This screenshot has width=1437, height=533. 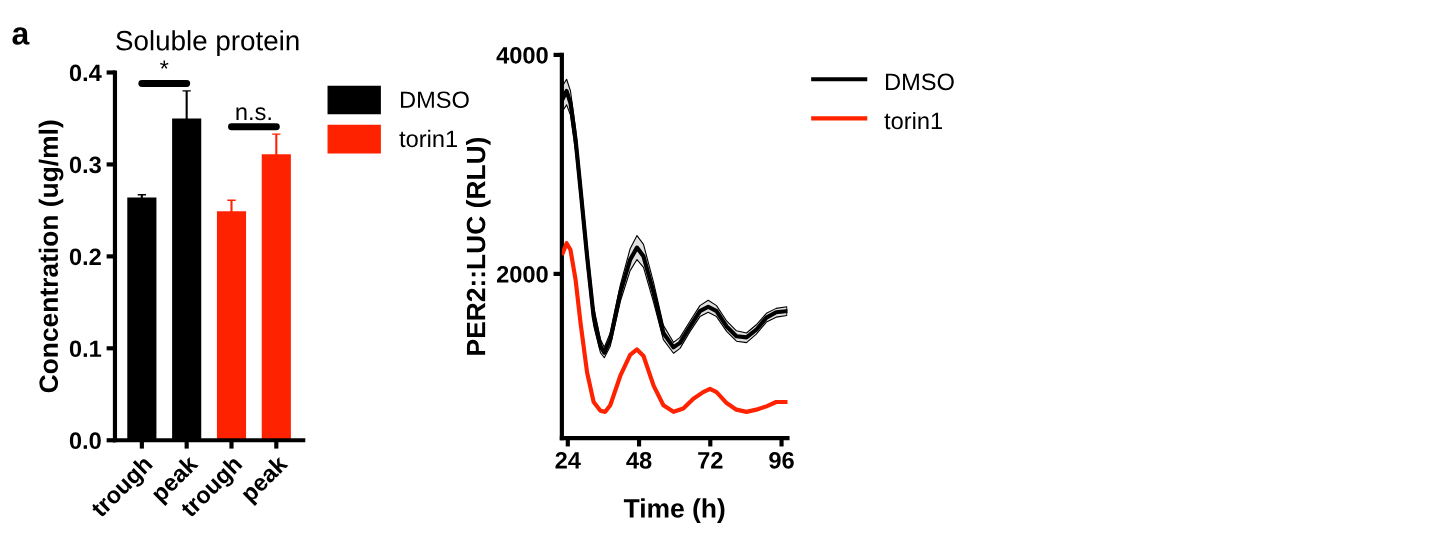 What do you see at coordinates (781, 460) in the screenshot?
I see `x-tick-label: 96` at bounding box center [781, 460].